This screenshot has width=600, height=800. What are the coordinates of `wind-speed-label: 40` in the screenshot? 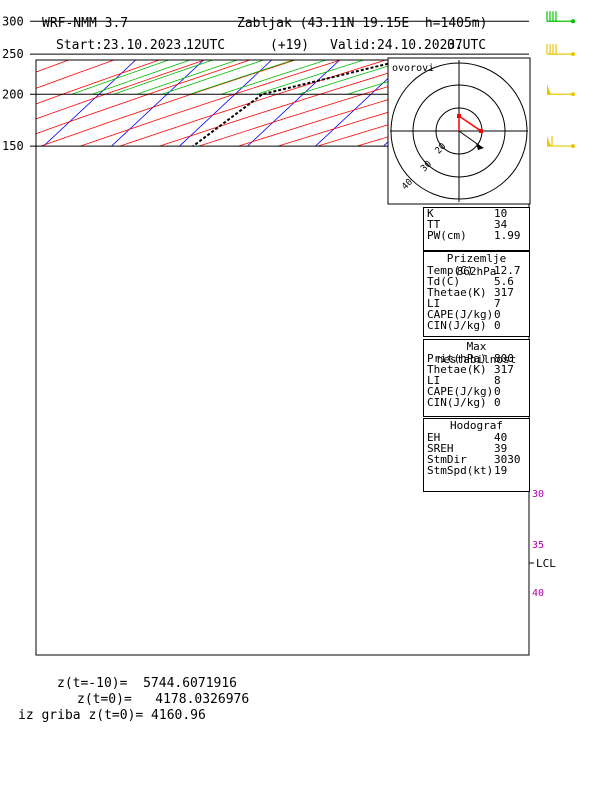 It's located at (538, 593).